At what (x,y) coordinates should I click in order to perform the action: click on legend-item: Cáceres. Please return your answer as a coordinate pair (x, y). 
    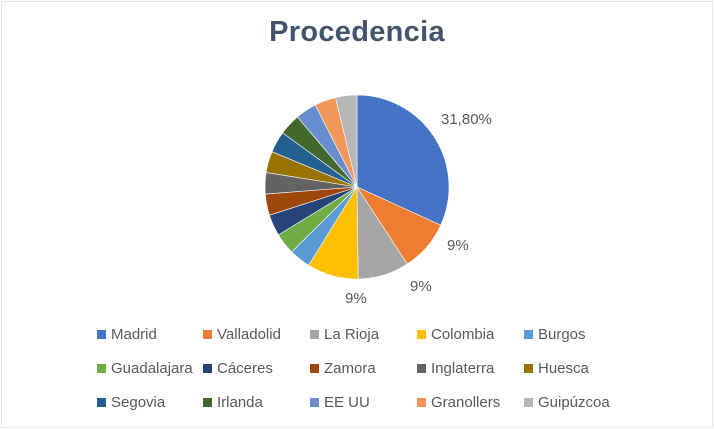
    Looking at the image, I should click on (238, 368).